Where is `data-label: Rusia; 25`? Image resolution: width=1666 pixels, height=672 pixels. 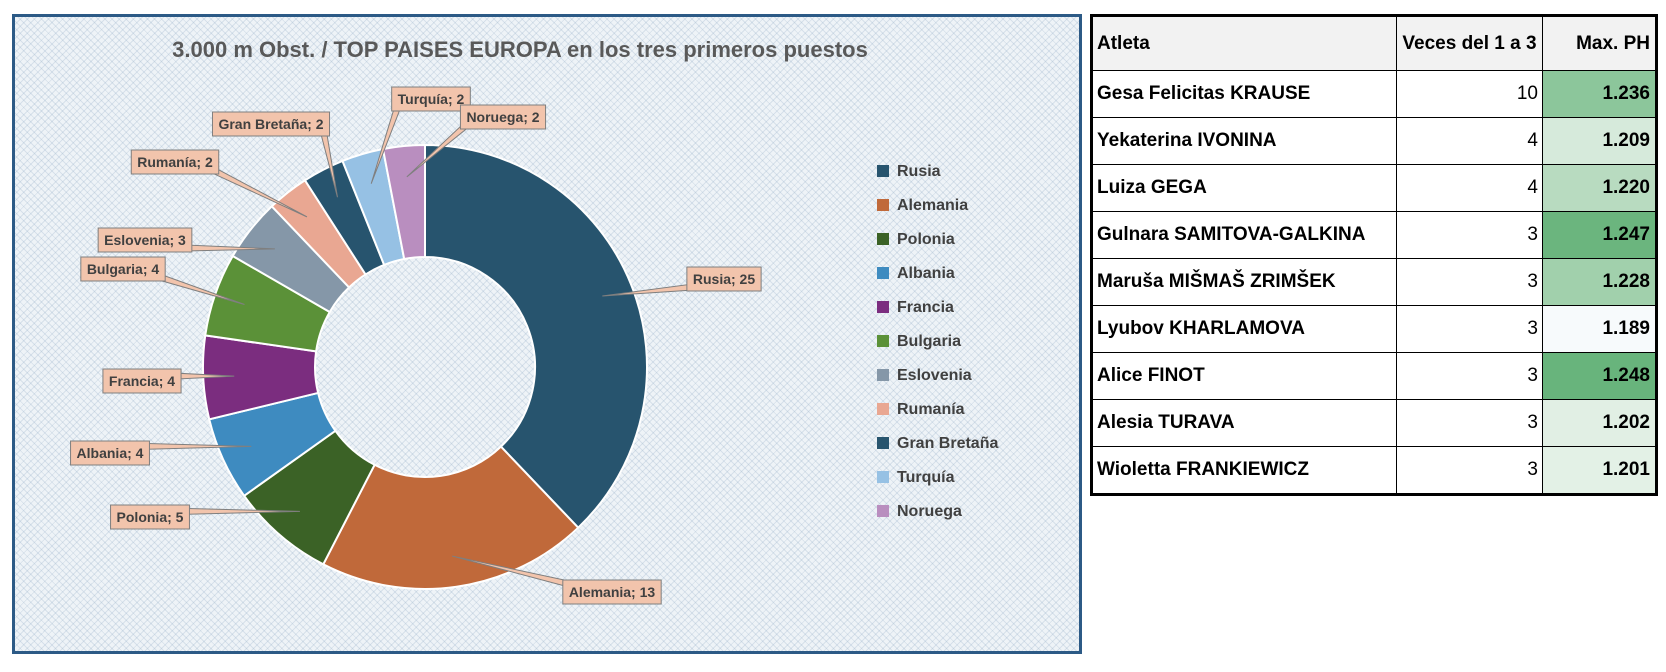 data-label: Rusia; 25 is located at coordinates (724, 279).